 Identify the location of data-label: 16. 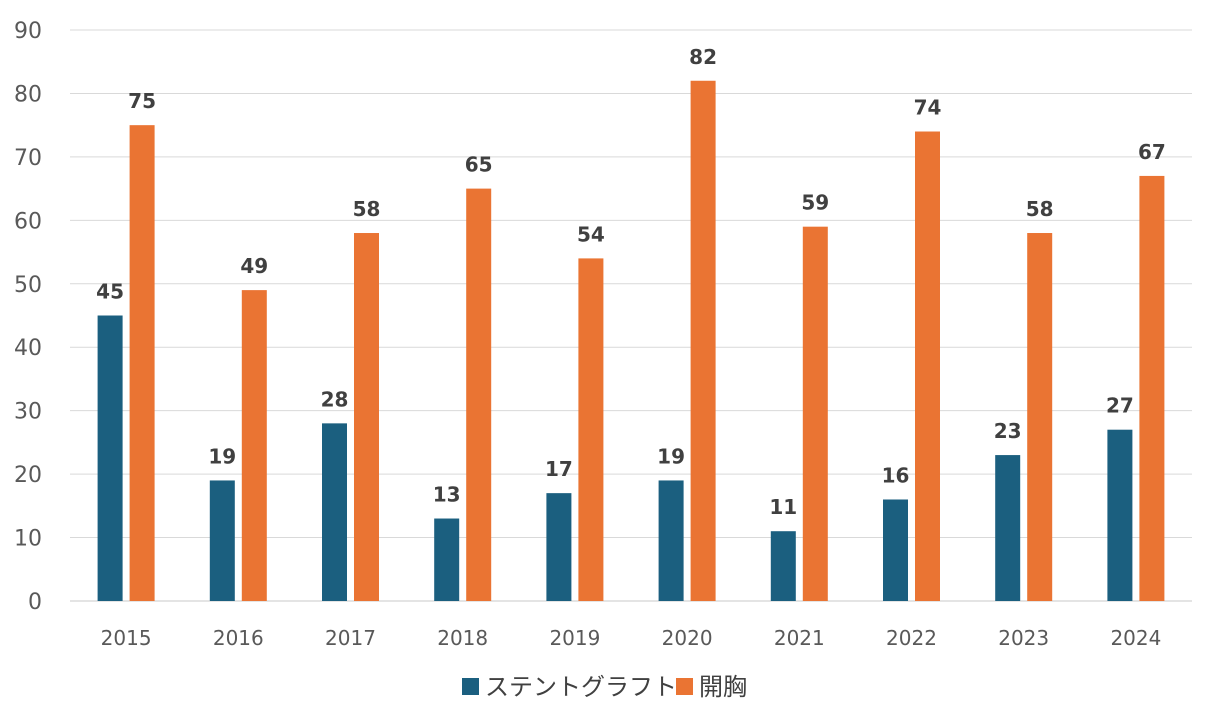
(896, 475).